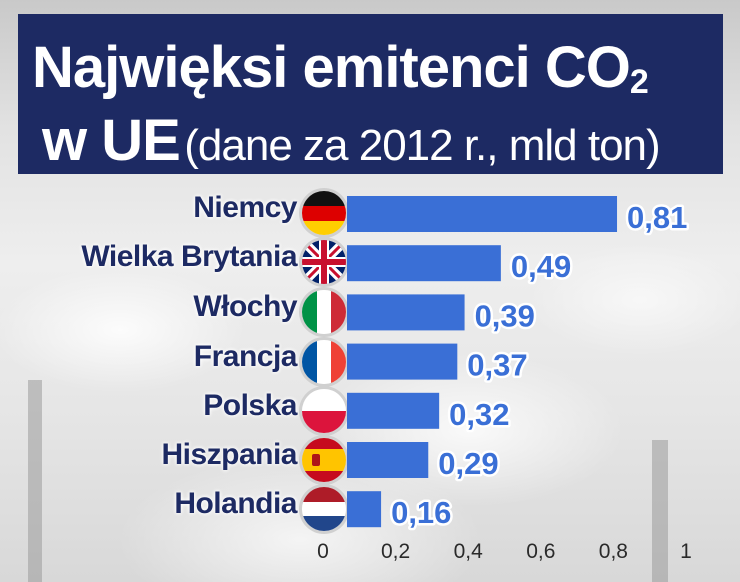 The image size is (740, 582). Describe the element at coordinates (468, 463) in the screenshot. I see `value-label-hiszpania: 0,29` at that location.